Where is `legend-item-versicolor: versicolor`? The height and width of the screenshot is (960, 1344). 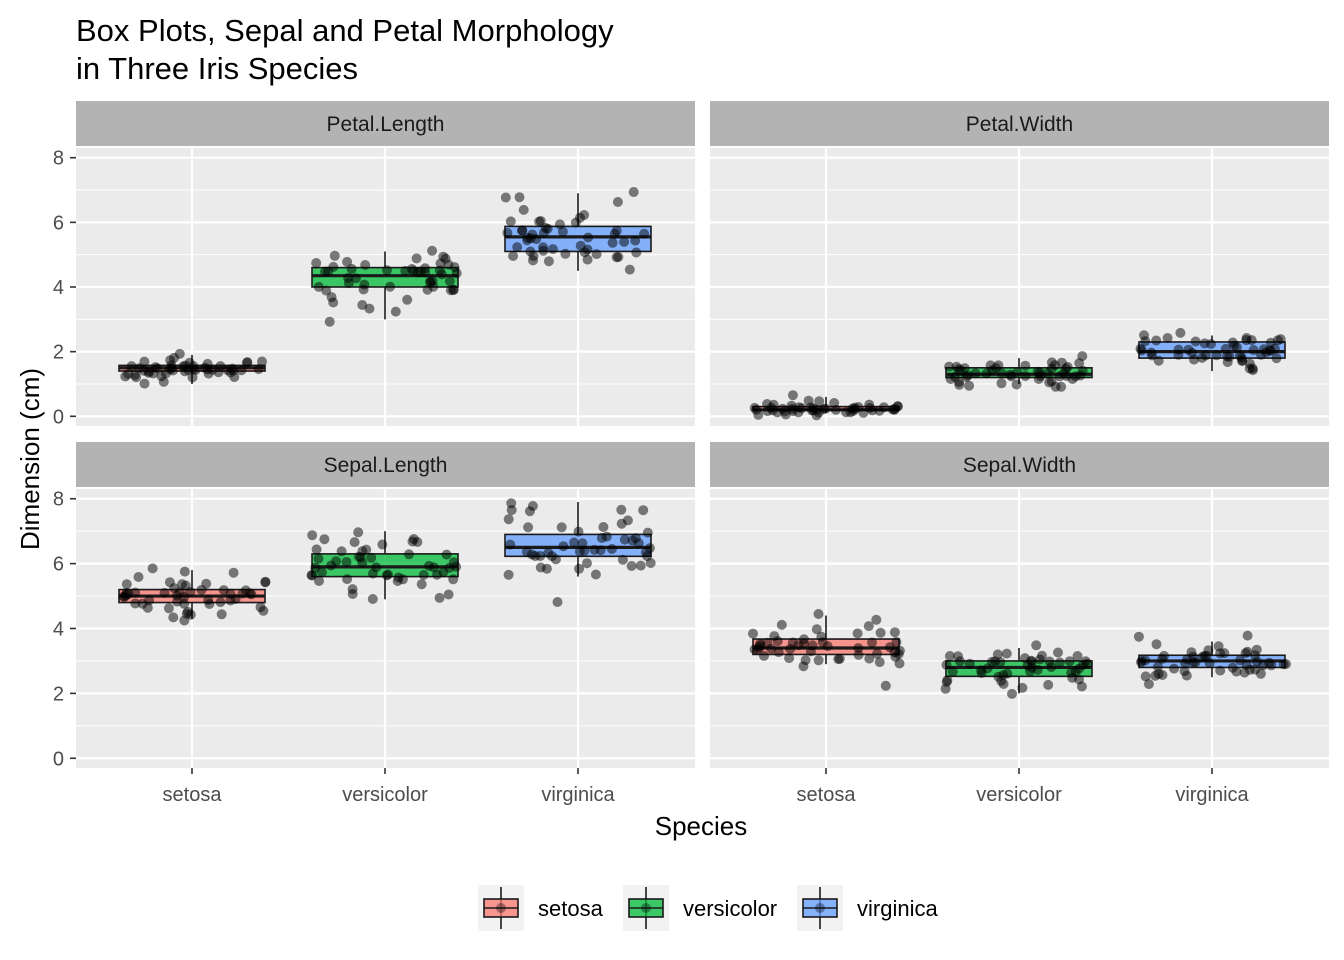 legend-item-versicolor: versicolor is located at coordinates (700, 908).